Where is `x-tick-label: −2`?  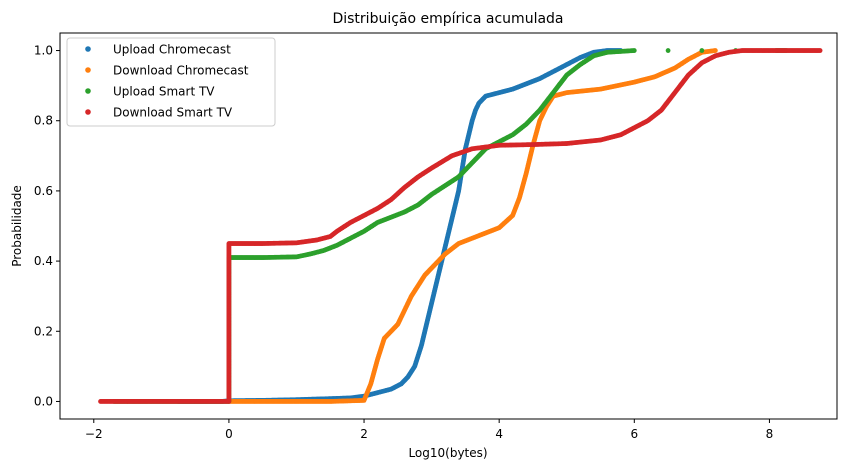
x-tick-label: −2 is located at coordinates (94, 434).